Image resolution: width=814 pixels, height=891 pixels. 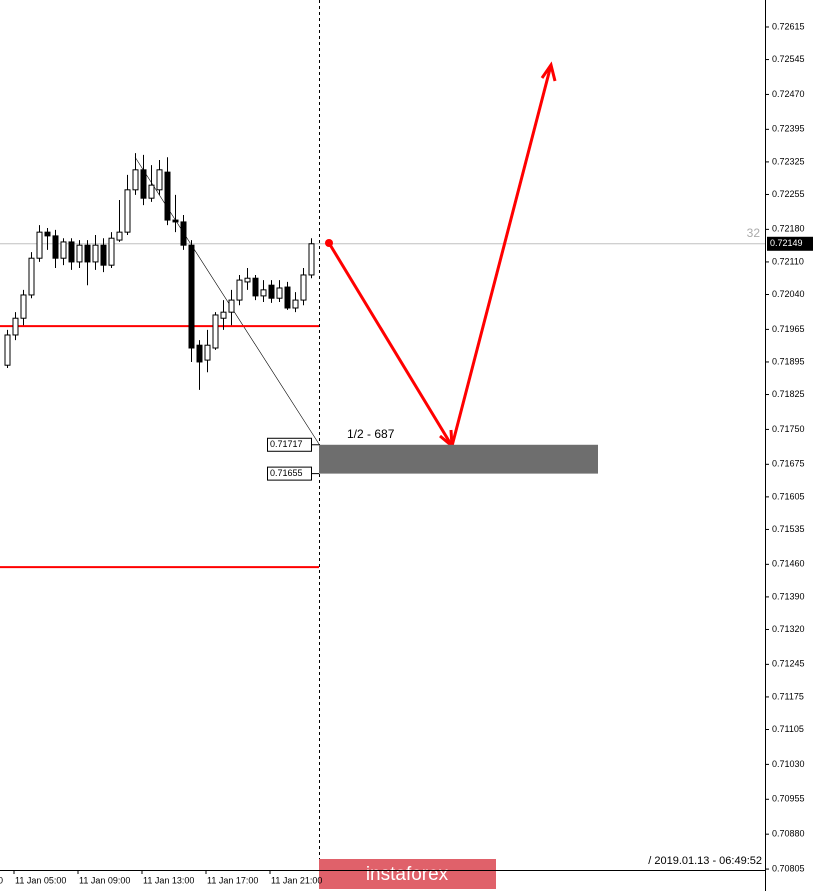 I want to click on y-tick-label: 0.70880, so click(x=788, y=834).